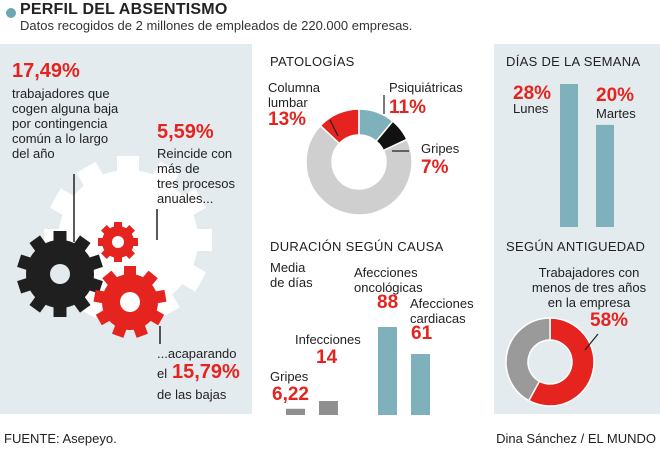  What do you see at coordinates (407, 107) in the screenshot?
I see `pat-psiq-value: 11%` at bounding box center [407, 107].